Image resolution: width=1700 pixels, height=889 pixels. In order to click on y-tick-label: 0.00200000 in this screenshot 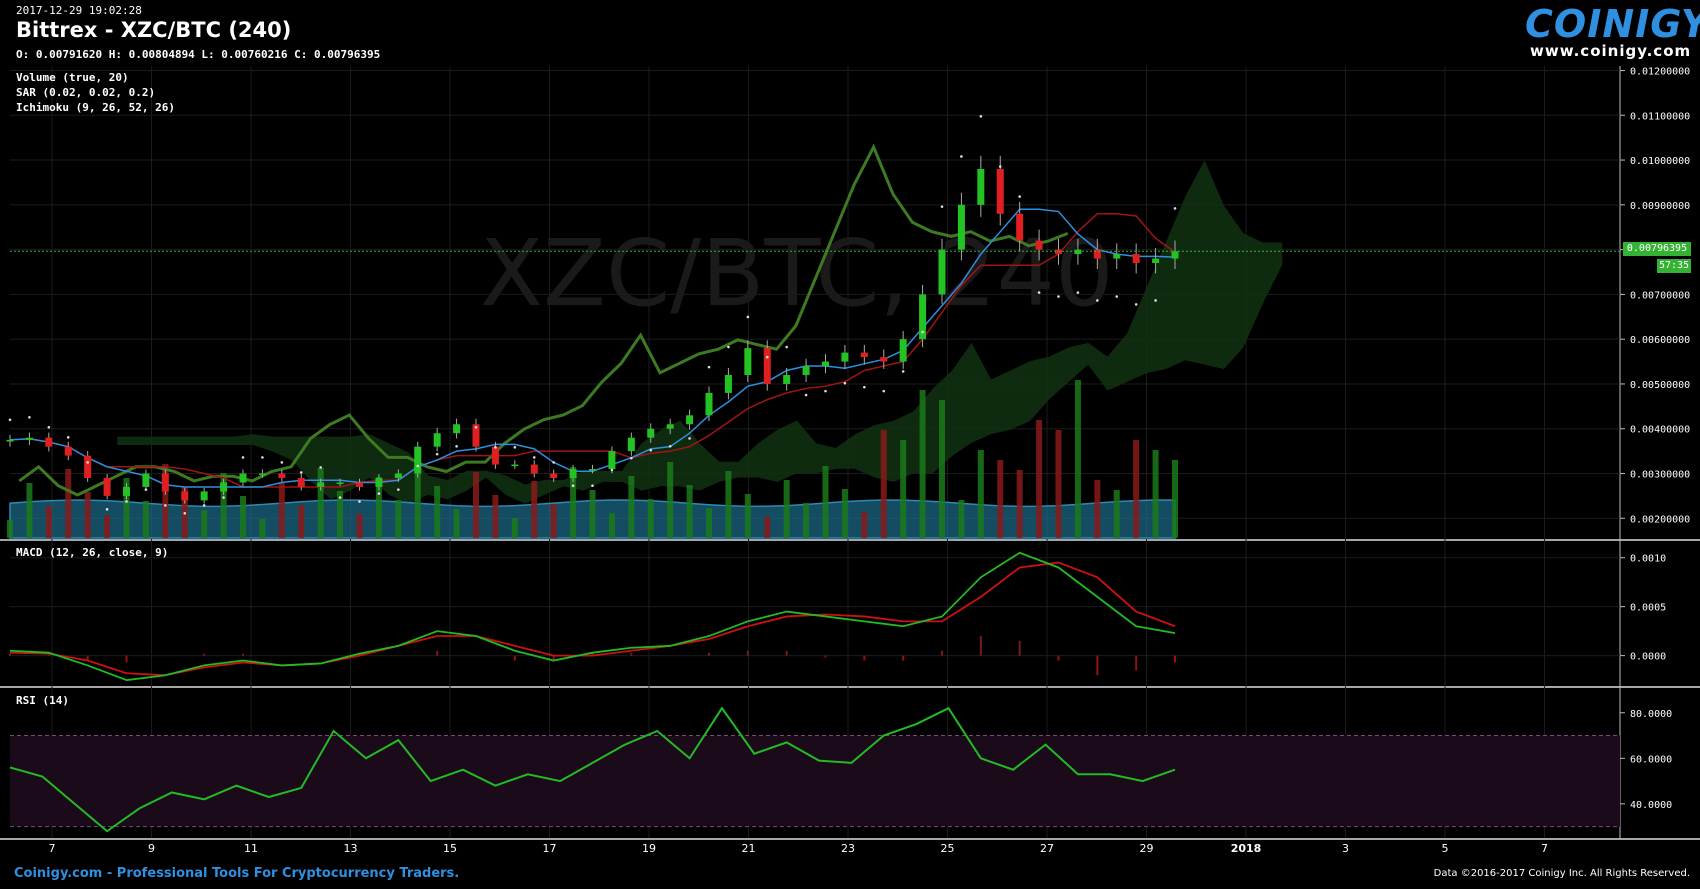, I will do `click(1660, 519)`.